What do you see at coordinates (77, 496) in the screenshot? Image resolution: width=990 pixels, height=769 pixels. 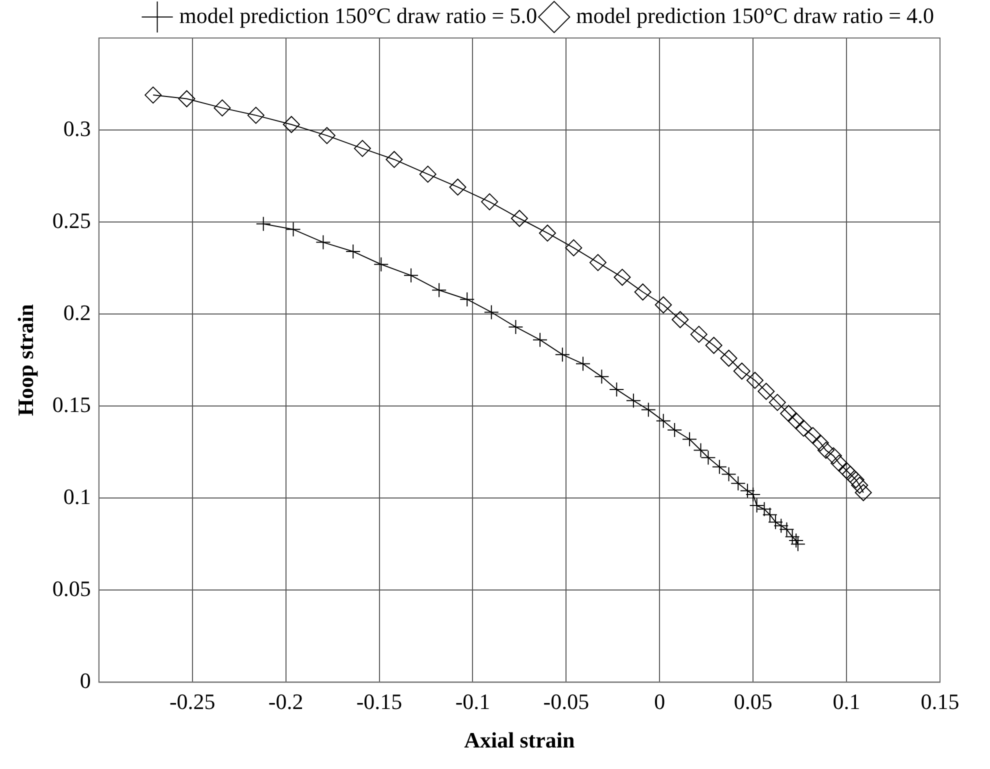 I see `y-tick-label: 0.1` at bounding box center [77, 496].